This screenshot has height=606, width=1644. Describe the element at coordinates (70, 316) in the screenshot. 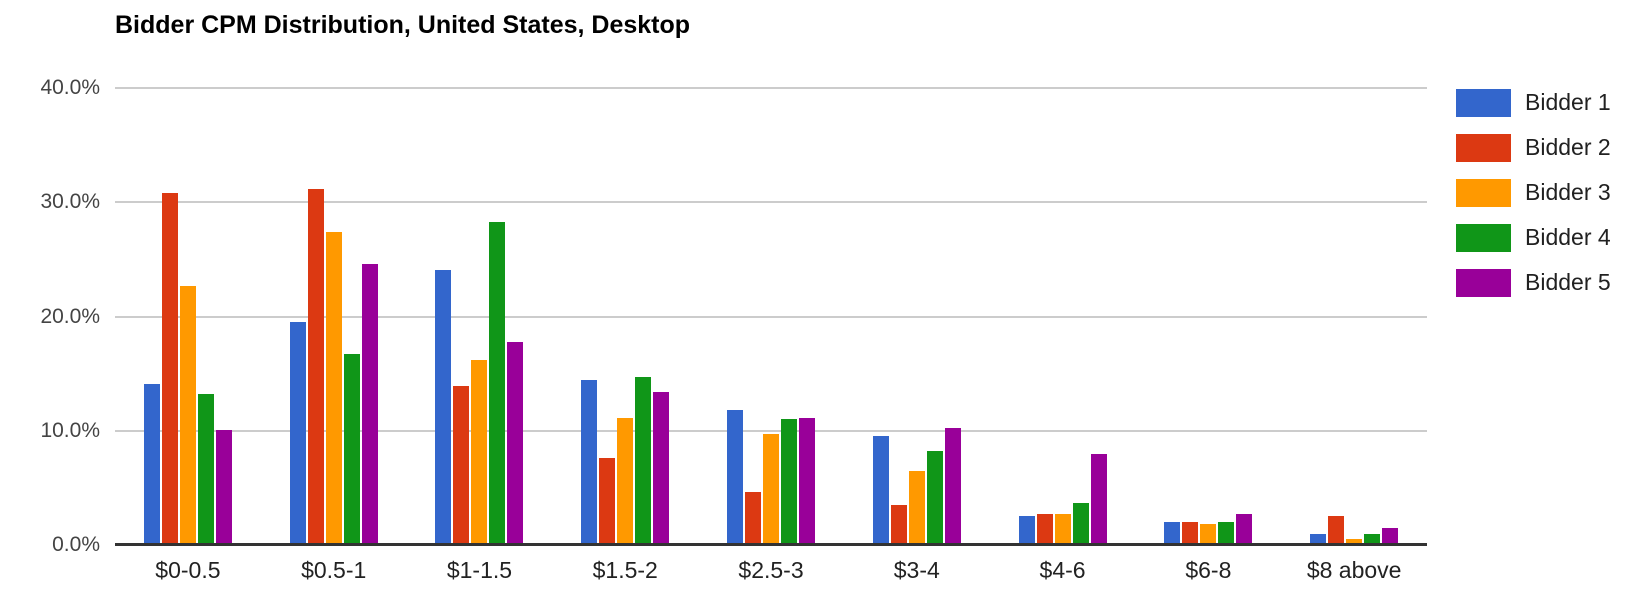

I see `y-tick-label: 20.0%` at that location.